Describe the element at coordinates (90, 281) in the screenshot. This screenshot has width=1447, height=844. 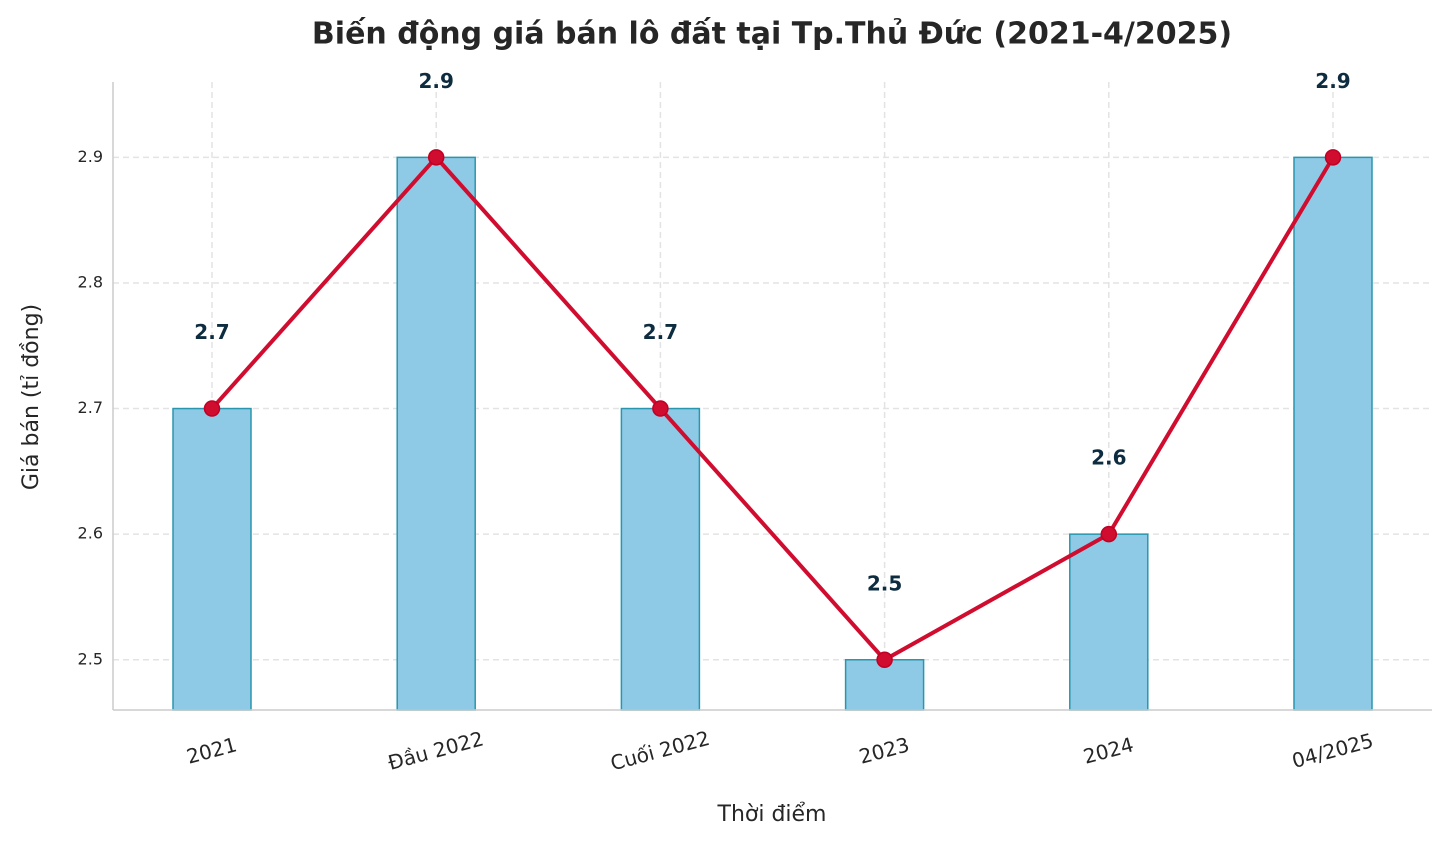
I see `y-tick-label: 2.8` at that location.